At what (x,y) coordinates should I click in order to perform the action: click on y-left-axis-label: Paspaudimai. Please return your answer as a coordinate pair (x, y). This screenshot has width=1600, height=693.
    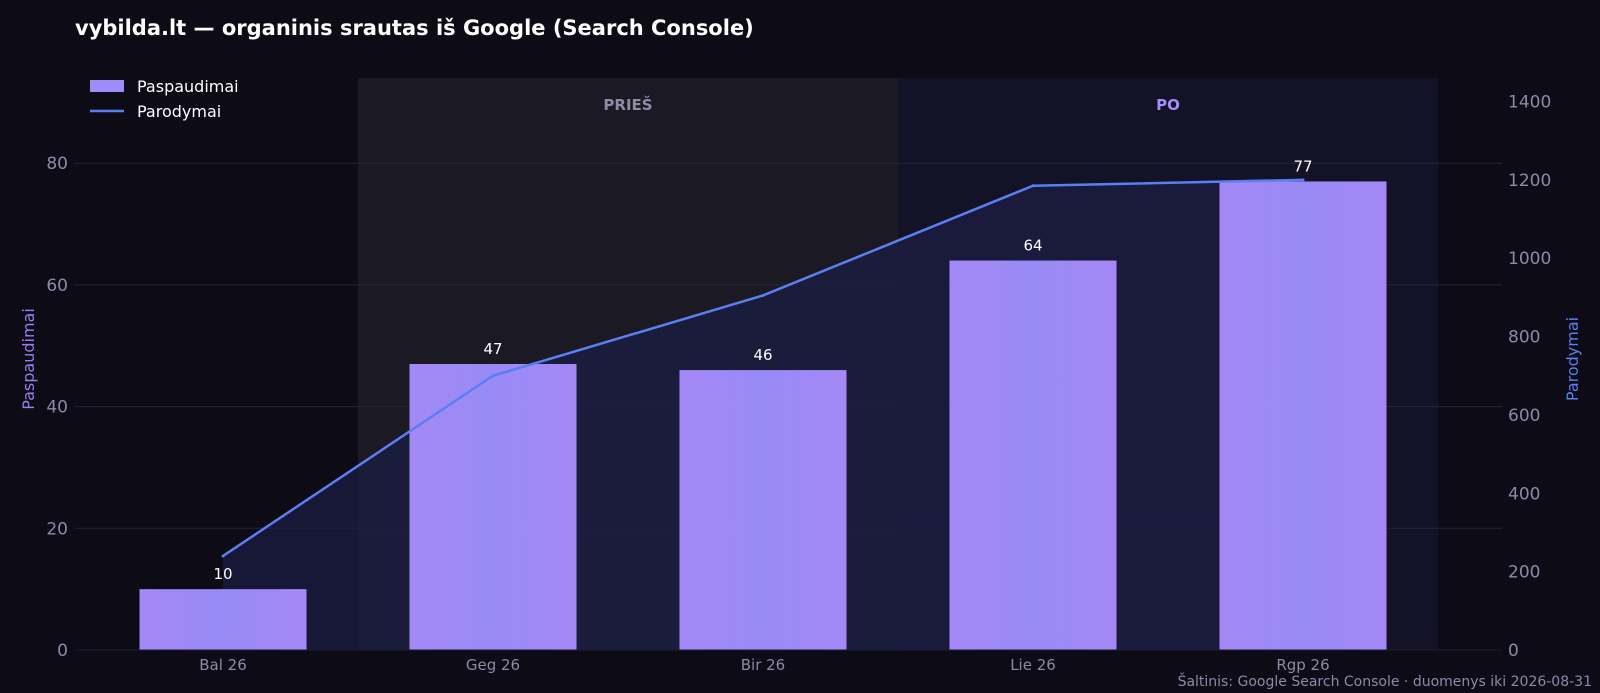
    Looking at the image, I should click on (28, 359).